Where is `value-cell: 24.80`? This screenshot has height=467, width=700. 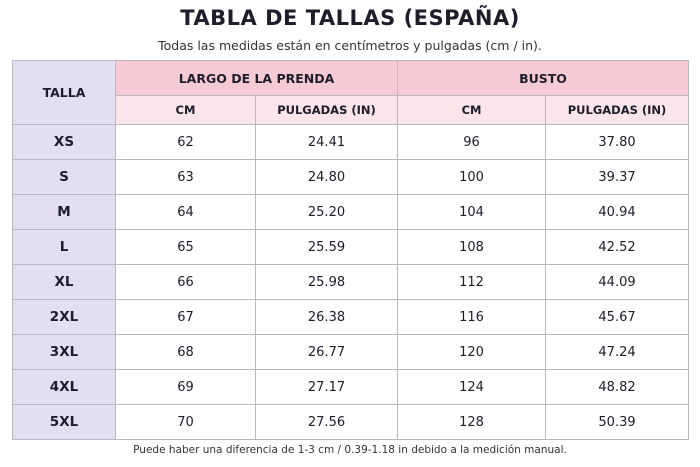 value-cell: 24.80 is located at coordinates (326, 177).